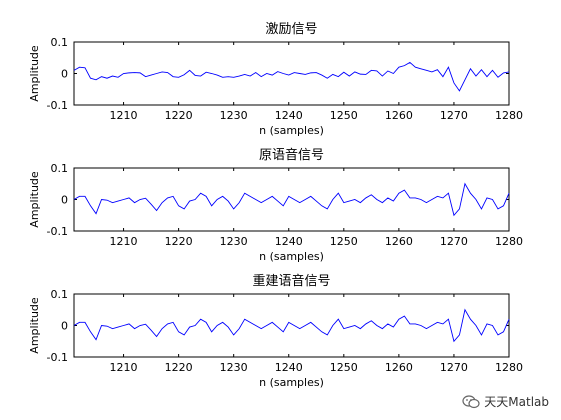  I want to click on chart-title: 激励信号, so click(291, 29).